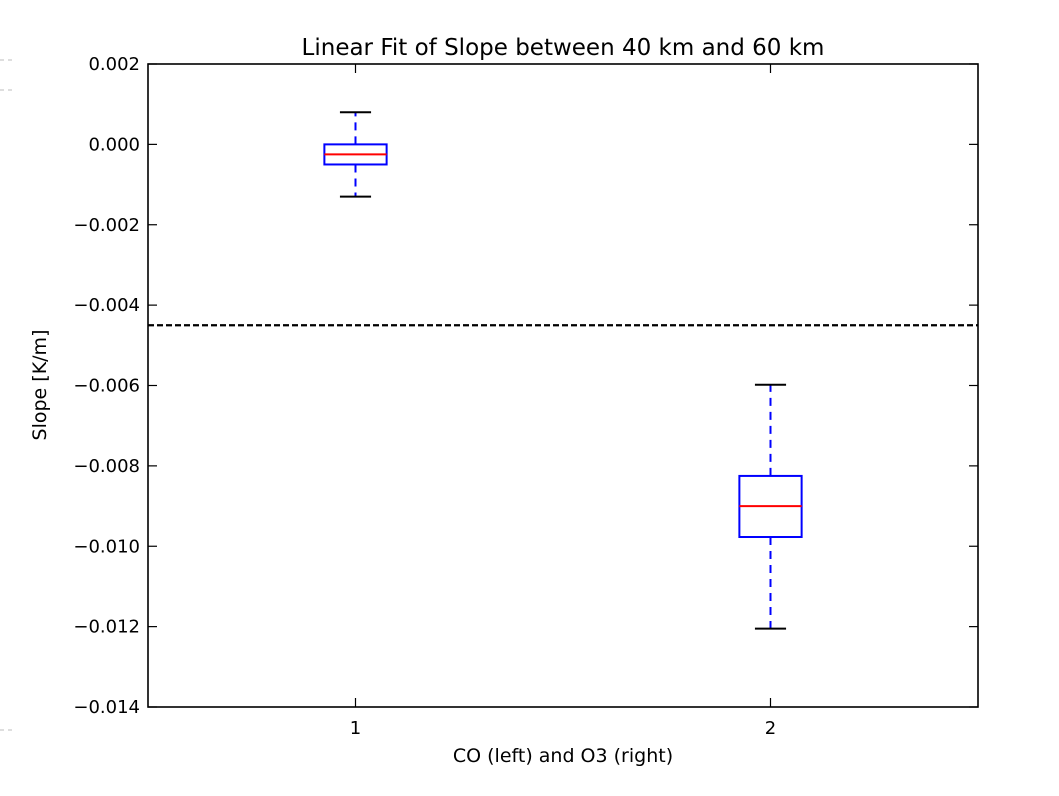  Describe the element at coordinates (7, 395) in the screenshot. I see `edge-marks` at that location.